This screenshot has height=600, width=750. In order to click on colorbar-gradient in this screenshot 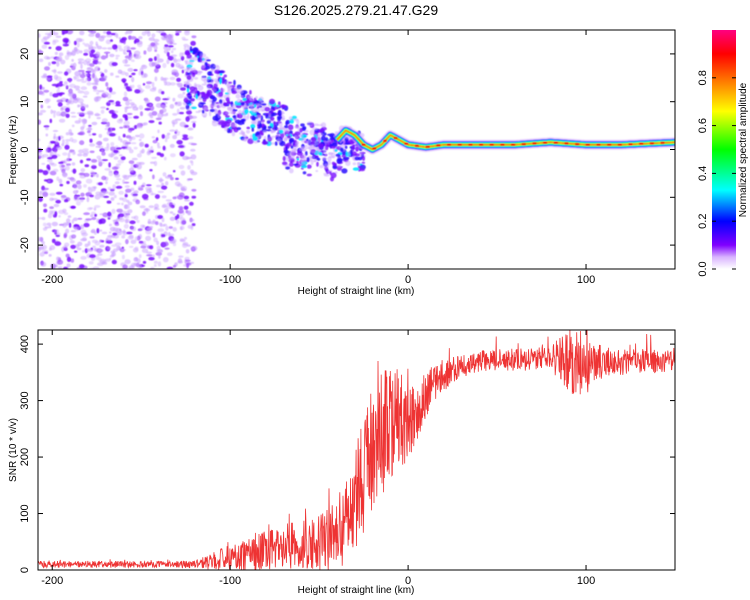, I will do `click(724, 149)`.